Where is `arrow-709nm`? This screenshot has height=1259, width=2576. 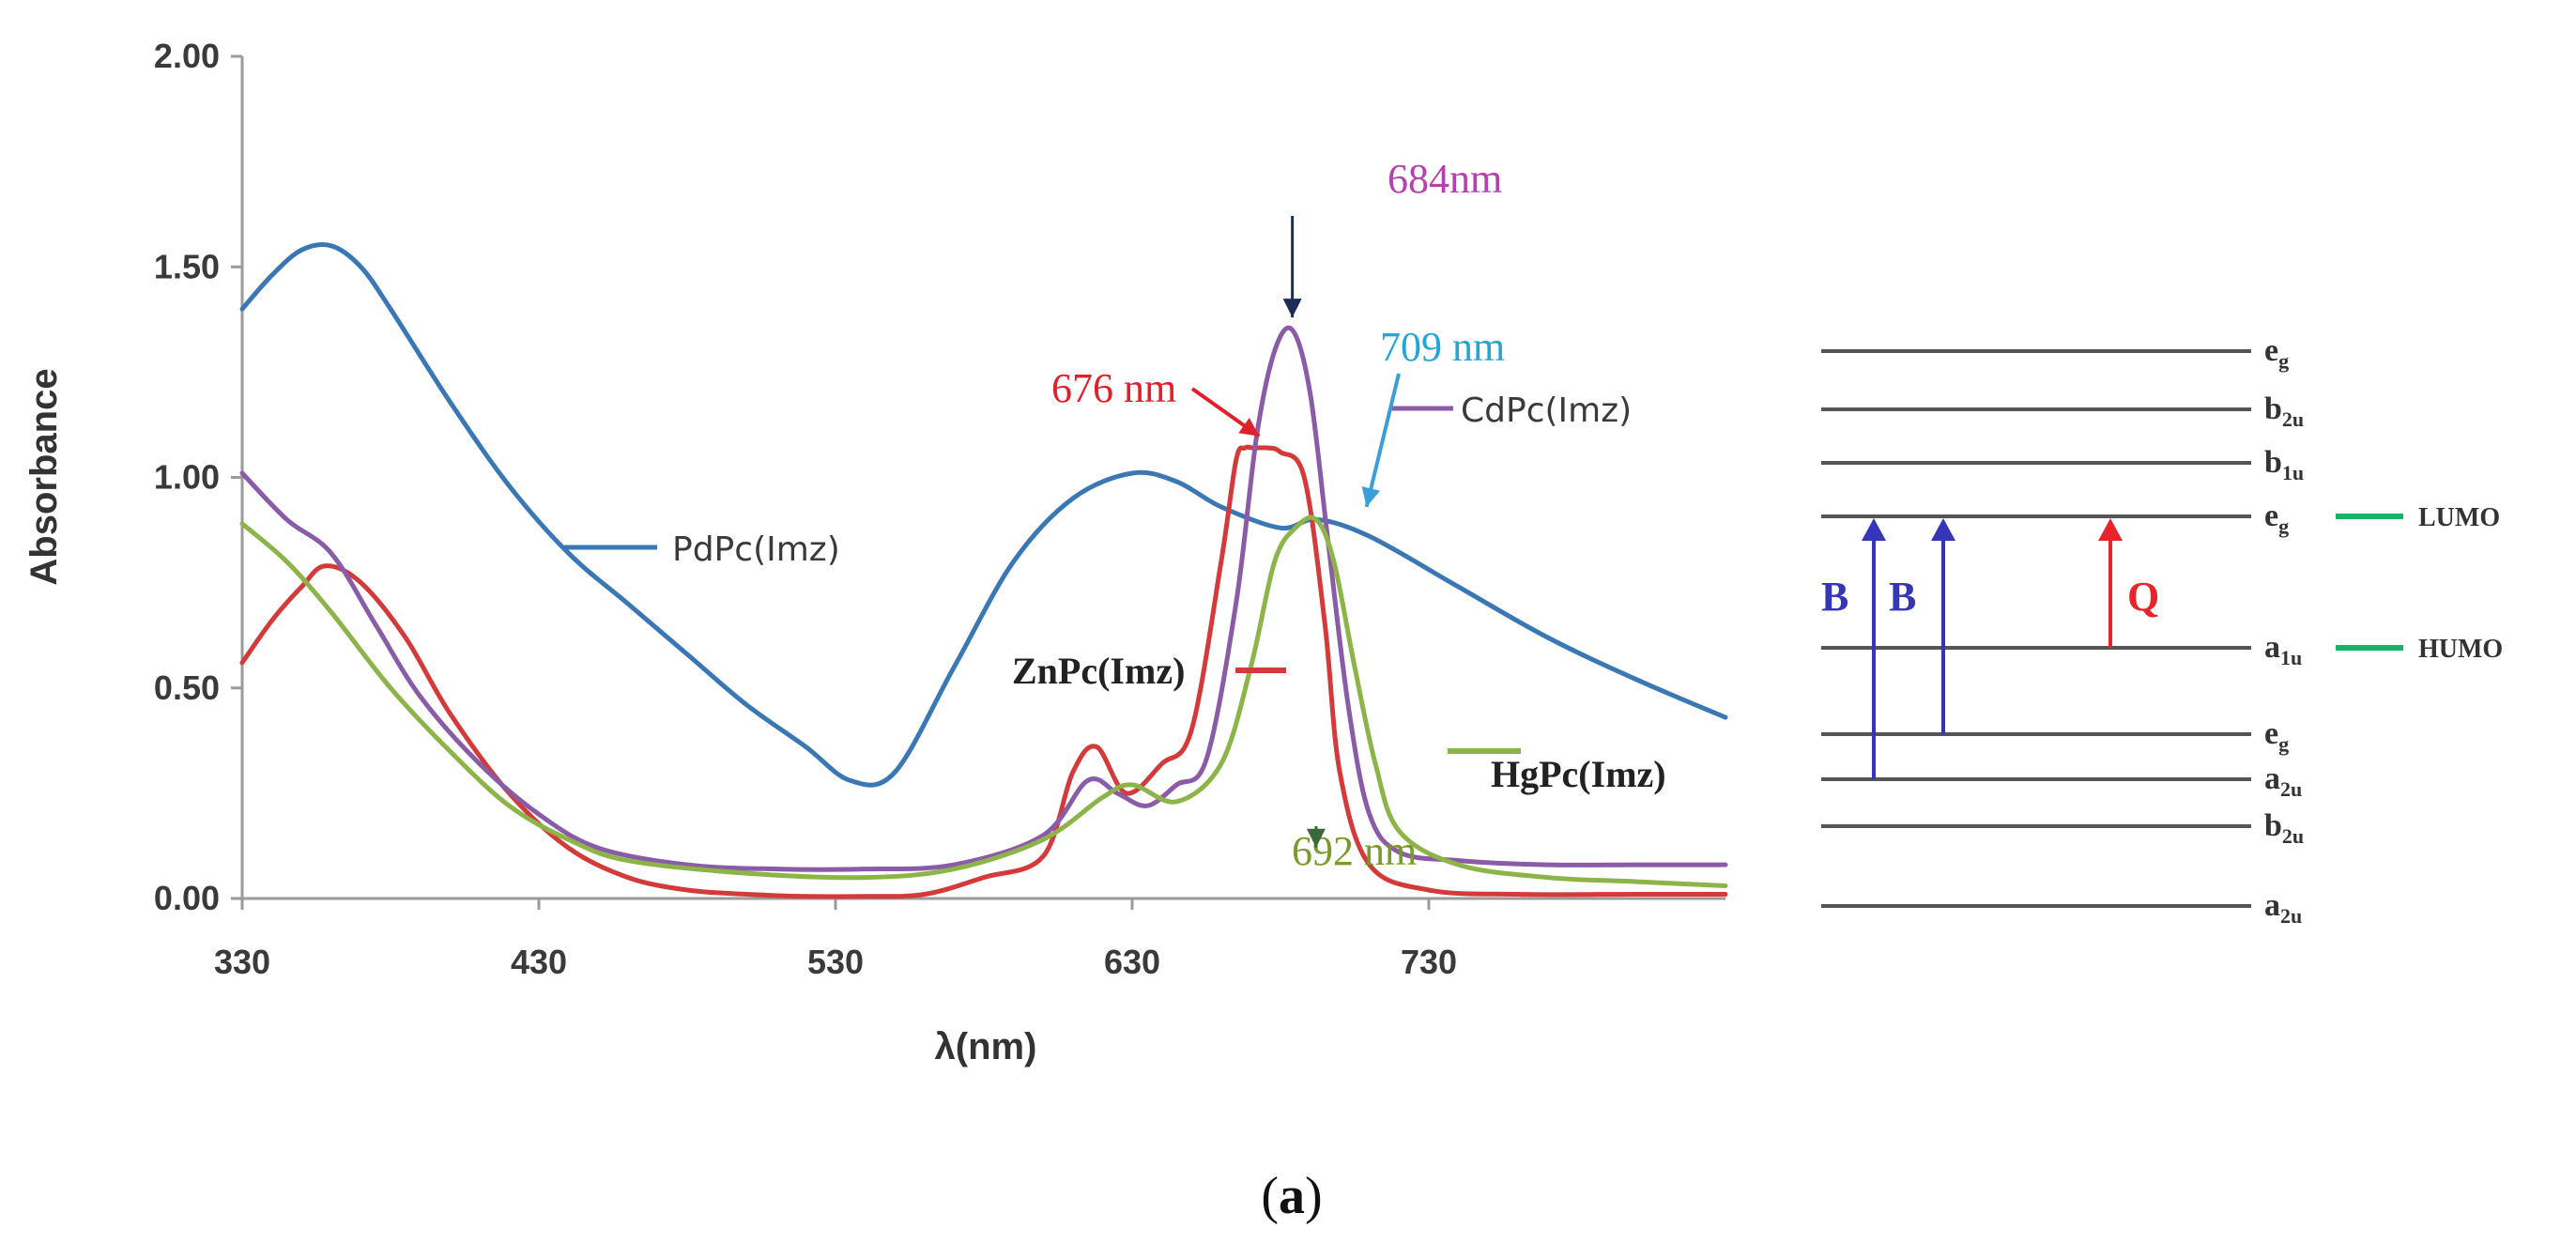
arrow-709nm is located at coordinates (1381, 441).